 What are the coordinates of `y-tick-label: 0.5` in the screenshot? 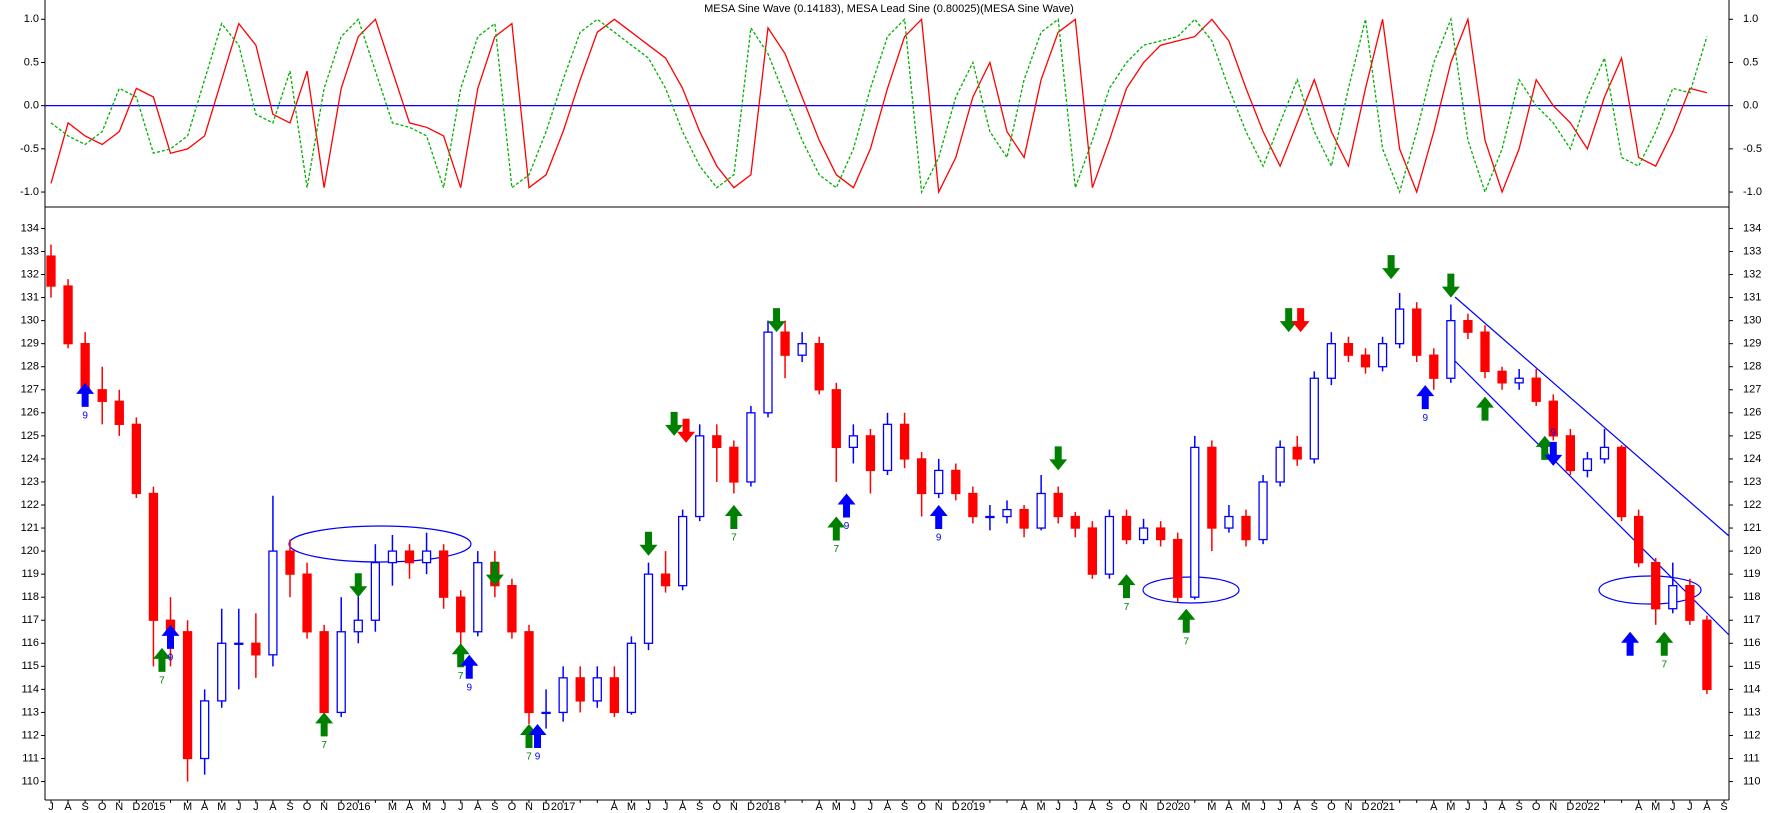 It's located at (31, 62).